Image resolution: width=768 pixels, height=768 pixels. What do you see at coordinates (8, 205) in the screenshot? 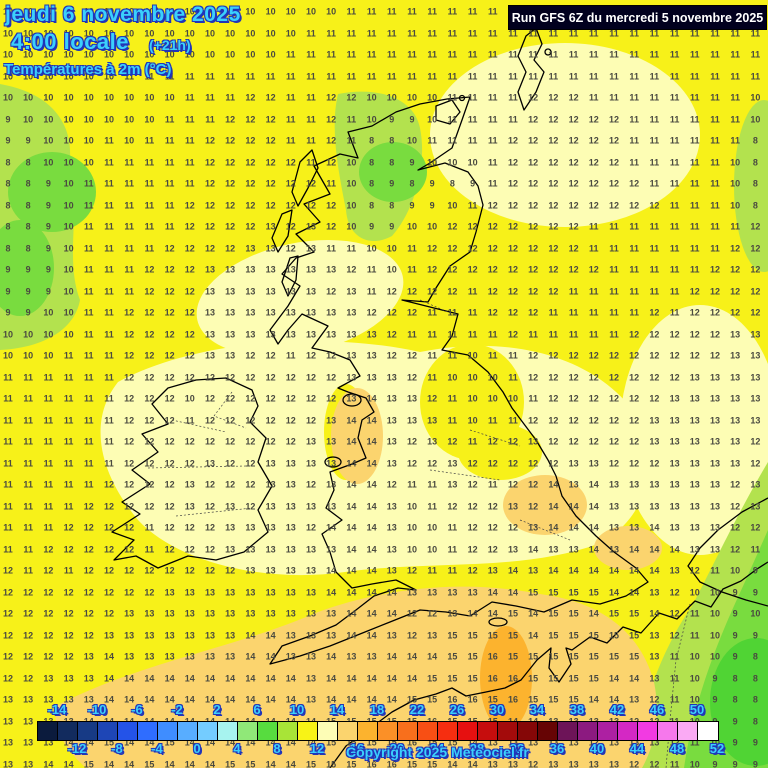
I see `temperature-value: 8` at bounding box center [8, 205].